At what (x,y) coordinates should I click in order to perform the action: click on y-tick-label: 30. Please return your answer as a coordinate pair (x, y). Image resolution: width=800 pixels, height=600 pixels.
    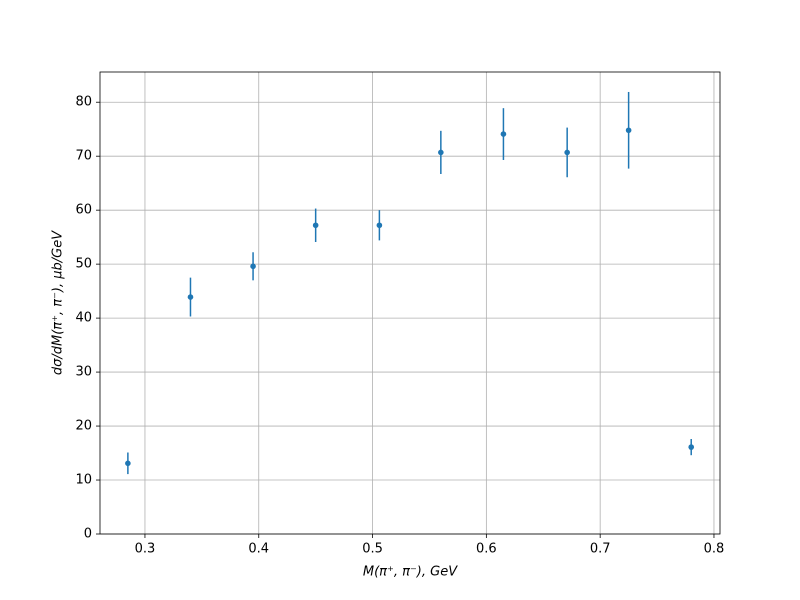
    Looking at the image, I should click on (83, 372).